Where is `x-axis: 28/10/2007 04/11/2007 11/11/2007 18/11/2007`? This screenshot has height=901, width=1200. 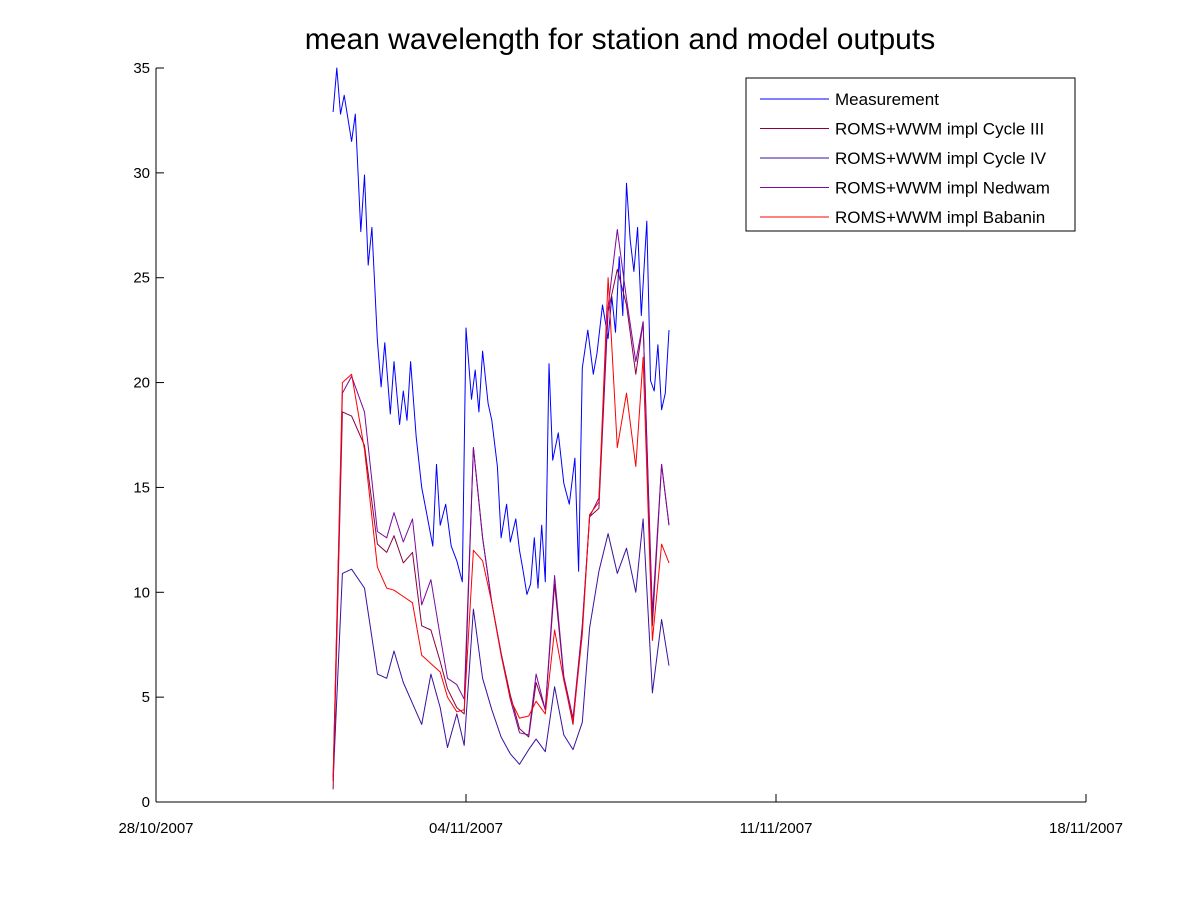
x-axis: 28/10/2007 04/11/2007 11/11/2007 18/11/2007 is located at coordinates (620, 815).